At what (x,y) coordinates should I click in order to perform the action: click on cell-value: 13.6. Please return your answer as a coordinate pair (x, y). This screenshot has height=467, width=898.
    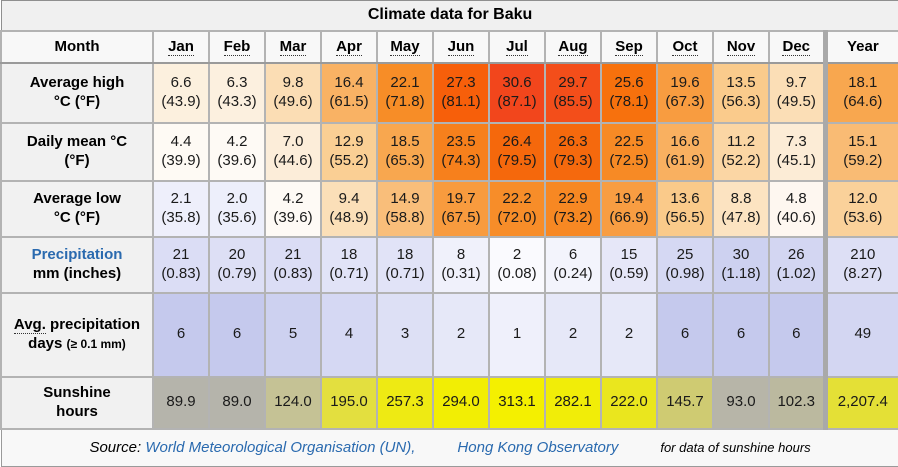
    Looking at the image, I should click on (685, 199).